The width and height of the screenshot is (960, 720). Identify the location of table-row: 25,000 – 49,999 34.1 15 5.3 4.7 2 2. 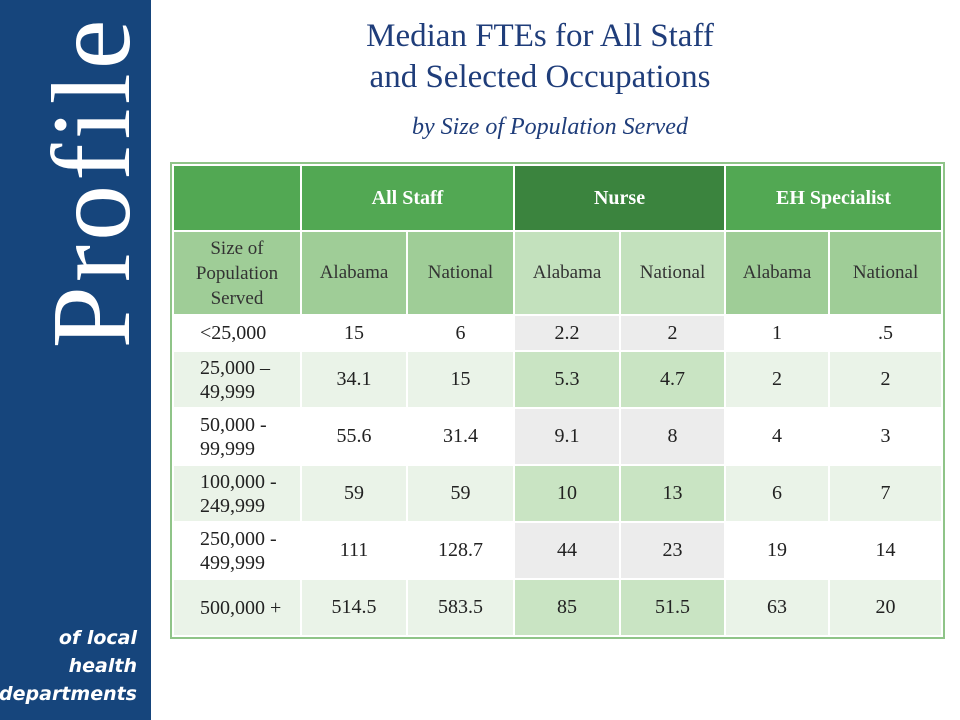
(558, 379).